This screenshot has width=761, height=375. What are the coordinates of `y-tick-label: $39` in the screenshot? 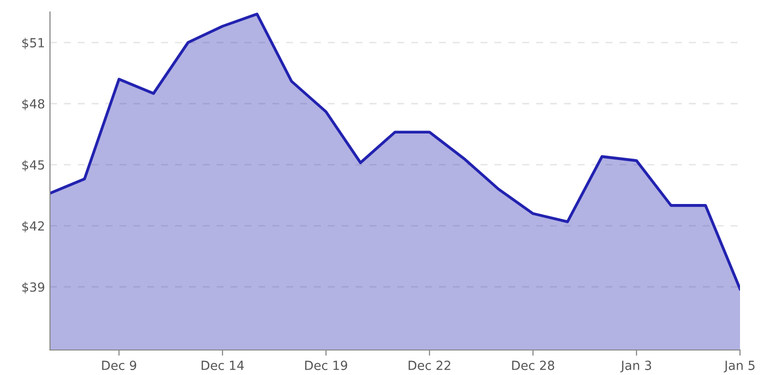 It's located at (33, 288).